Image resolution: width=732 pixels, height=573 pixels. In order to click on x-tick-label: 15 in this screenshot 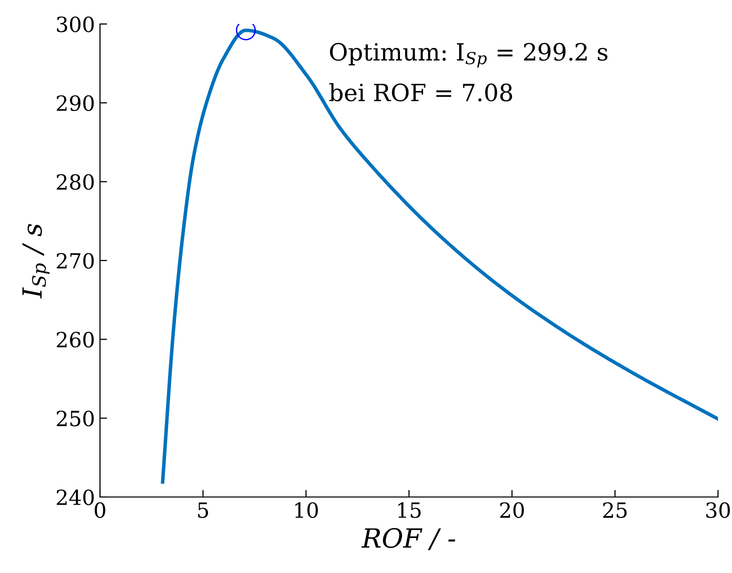, I will do `click(409, 510)`.